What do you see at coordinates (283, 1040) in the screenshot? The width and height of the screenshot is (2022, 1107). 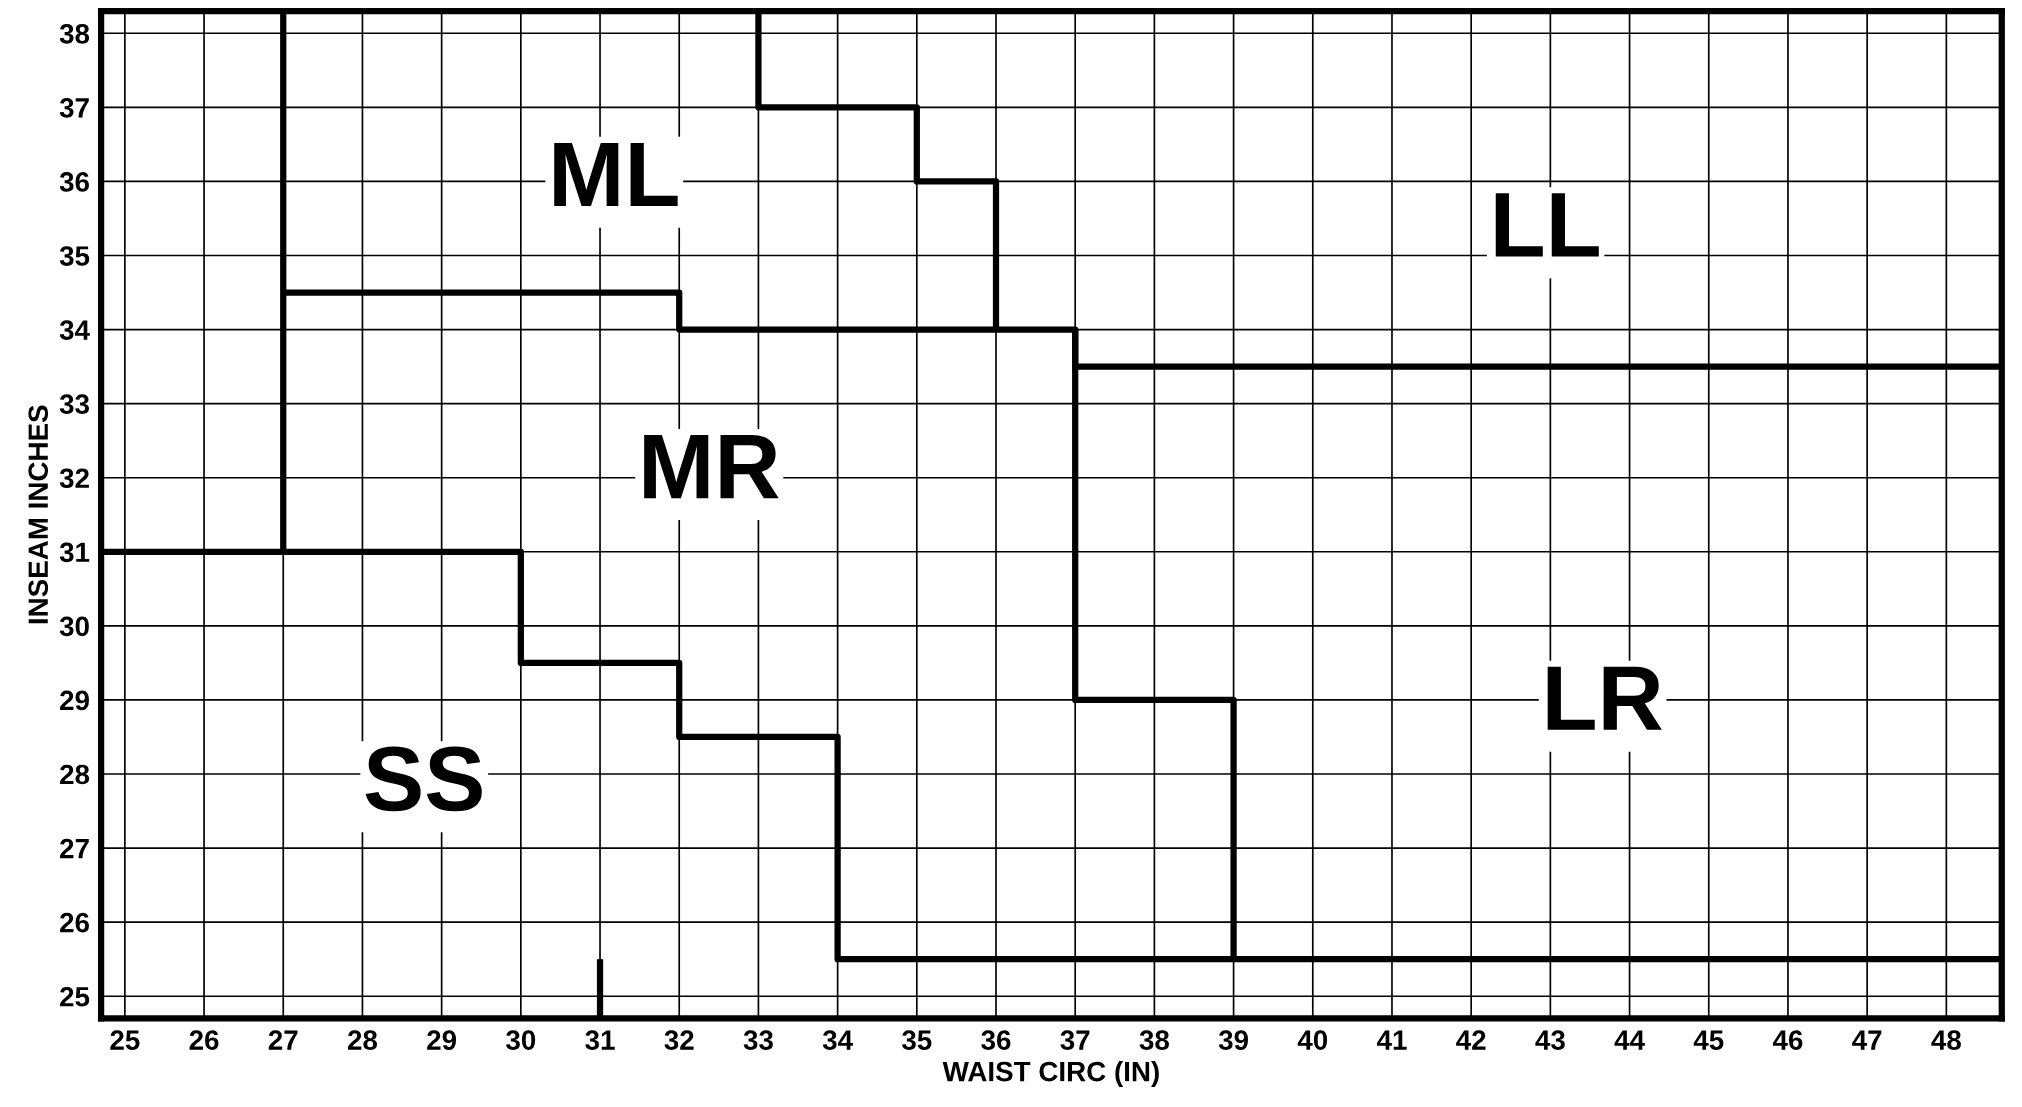 I see `x-tick-label: 27` at bounding box center [283, 1040].